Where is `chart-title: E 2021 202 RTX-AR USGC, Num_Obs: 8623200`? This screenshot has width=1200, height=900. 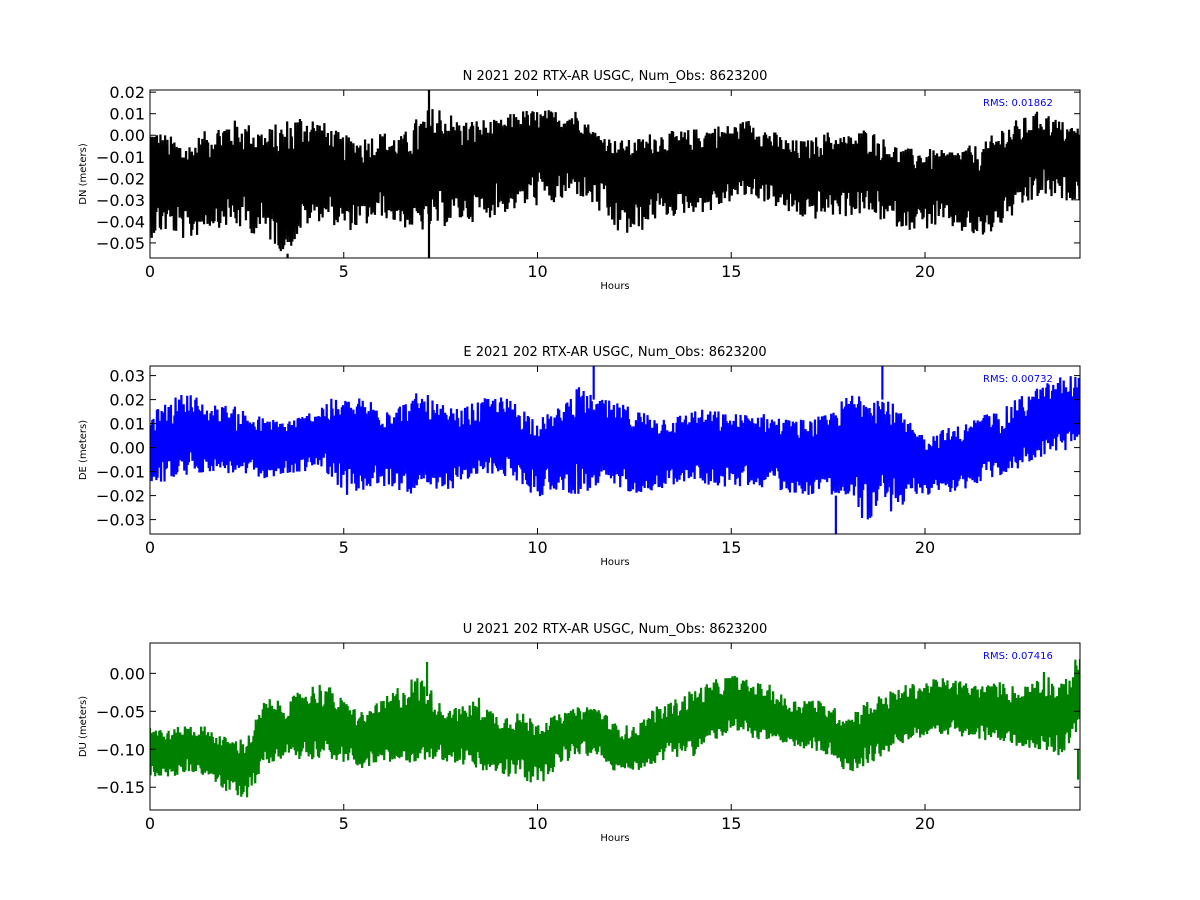 chart-title: E 2021 202 RTX-AR USGC, Num_Obs: 8623200 is located at coordinates (614, 352).